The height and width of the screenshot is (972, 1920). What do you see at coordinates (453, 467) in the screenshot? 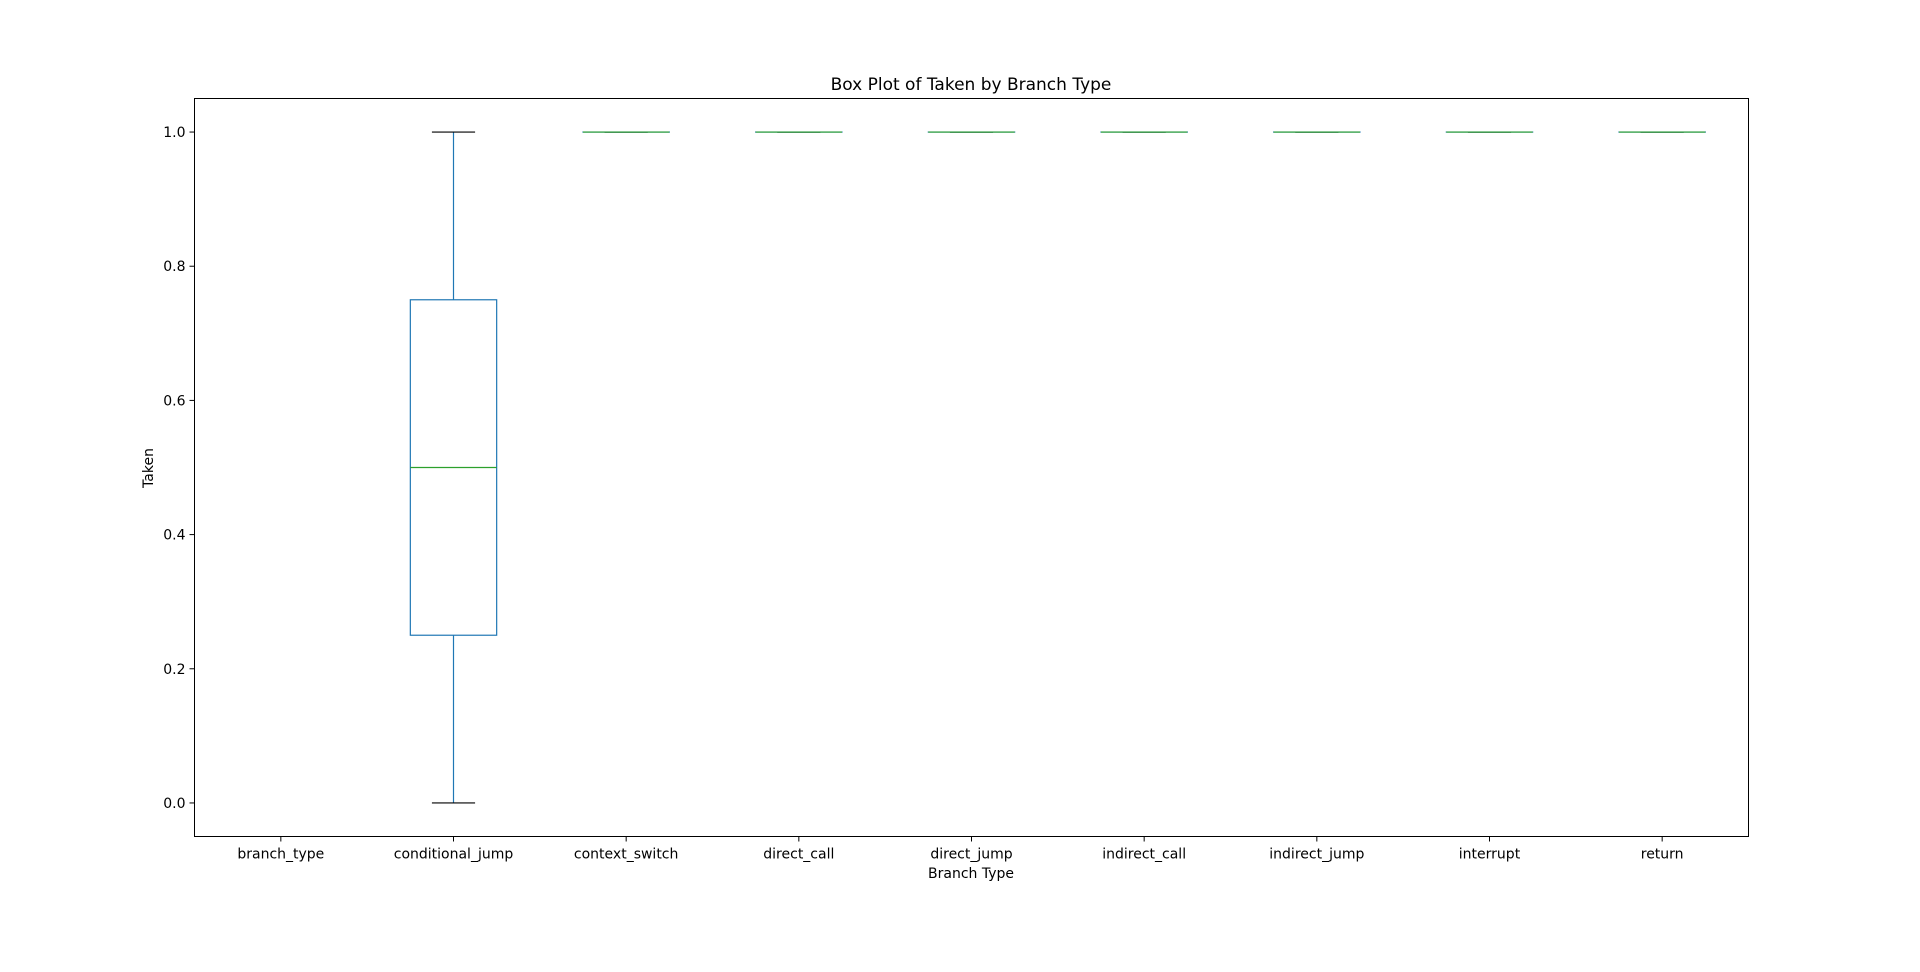
I see `box-conditional_jump` at bounding box center [453, 467].